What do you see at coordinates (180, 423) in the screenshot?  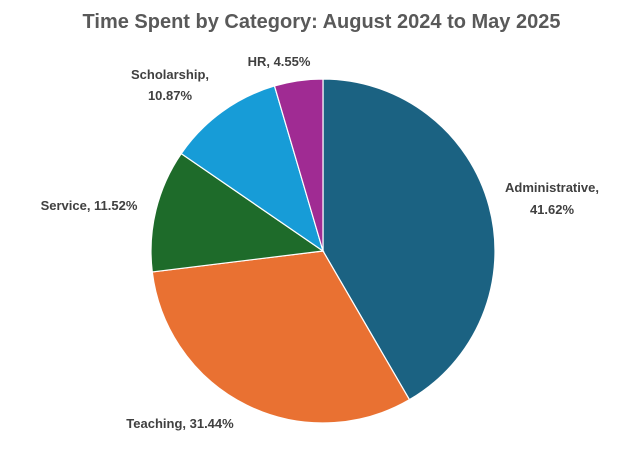 I see `data-label-teaching: Teaching, 31.44%` at bounding box center [180, 423].